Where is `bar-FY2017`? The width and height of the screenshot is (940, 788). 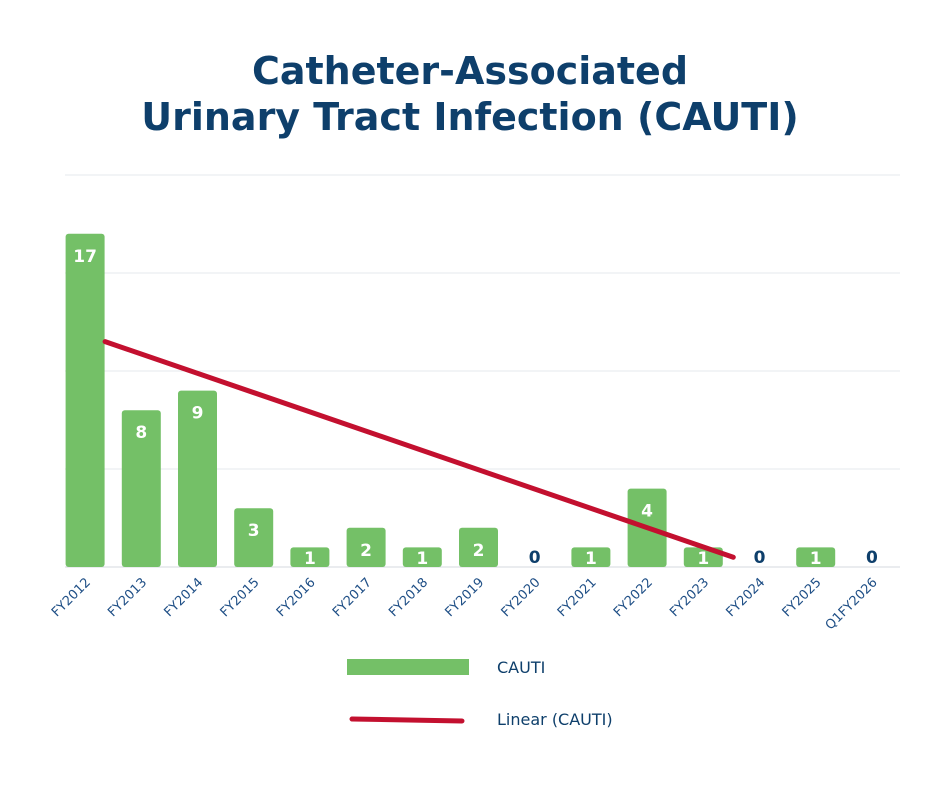
bar-FY2017 is located at coordinates (366, 547).